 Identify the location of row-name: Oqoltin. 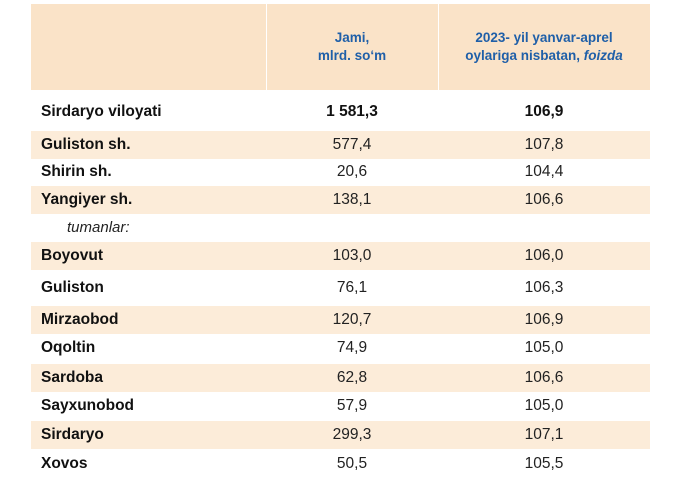
(68, 347).